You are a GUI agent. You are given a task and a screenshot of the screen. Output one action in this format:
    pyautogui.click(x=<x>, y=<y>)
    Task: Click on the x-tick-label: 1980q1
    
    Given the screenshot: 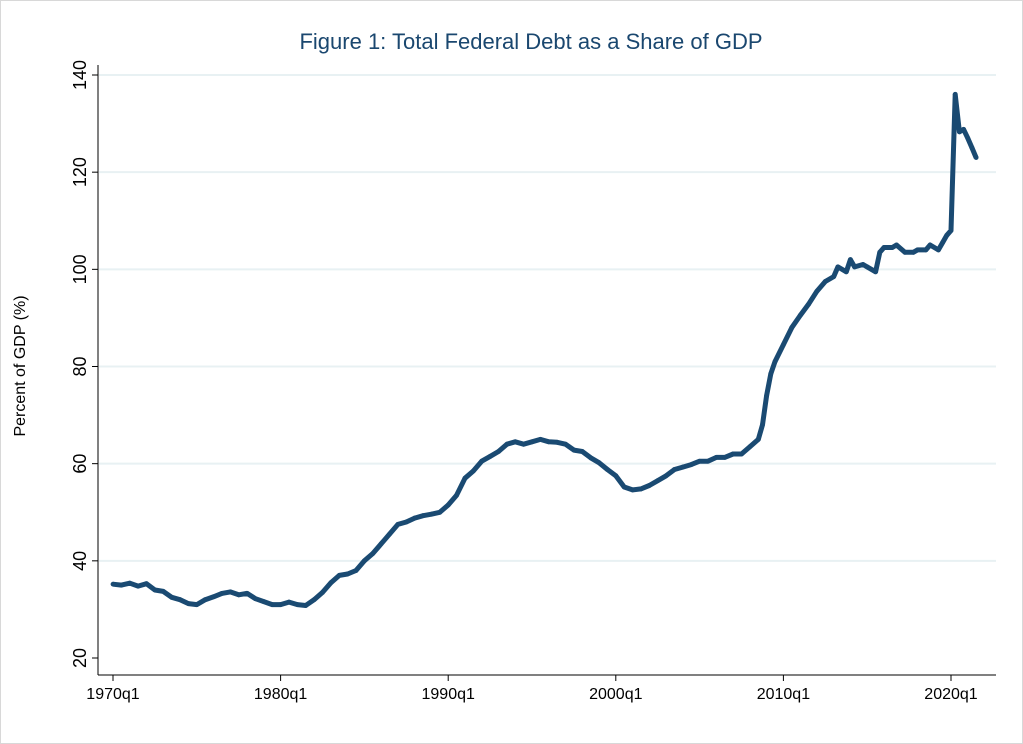 What is the action you would take?
    pyautogui.click(x=280, y=694)
    